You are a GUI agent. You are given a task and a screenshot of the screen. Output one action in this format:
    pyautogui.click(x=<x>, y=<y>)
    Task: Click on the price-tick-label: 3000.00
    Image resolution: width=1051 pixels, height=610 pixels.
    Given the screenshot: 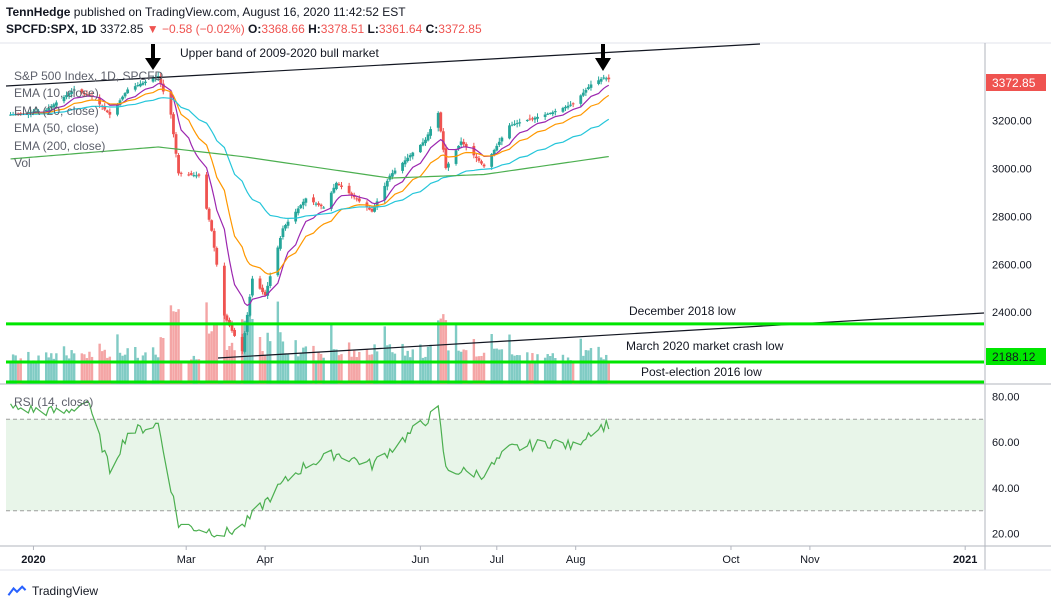 What is the action you would take?
    pyautogui.click(x=1012, y=170)
    